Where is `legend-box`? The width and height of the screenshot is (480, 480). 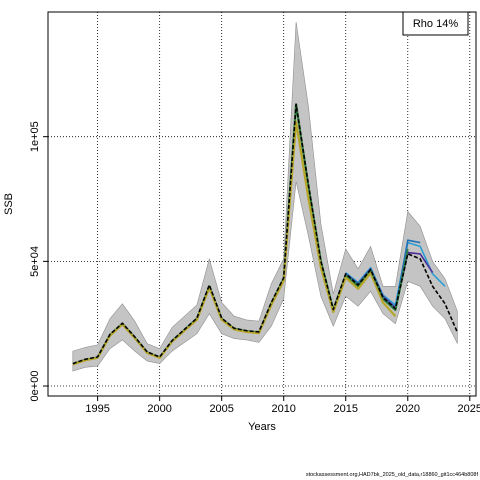 legend-box is located at coordinates (435, 23).